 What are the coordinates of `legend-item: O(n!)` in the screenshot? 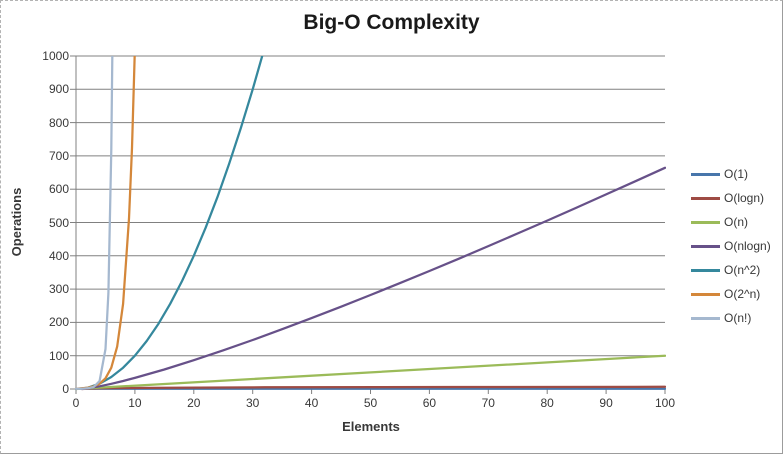 It's located at (731, 318).